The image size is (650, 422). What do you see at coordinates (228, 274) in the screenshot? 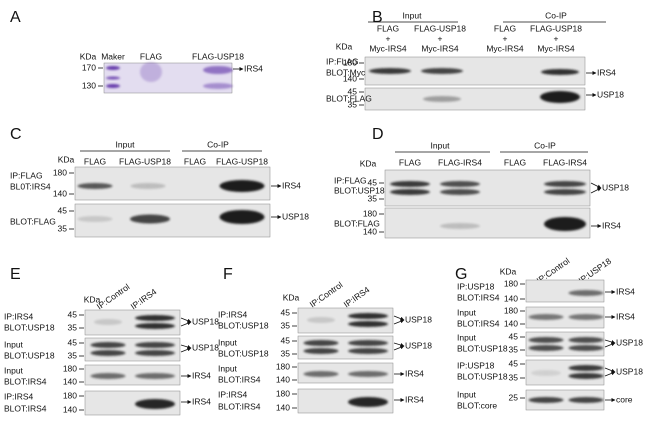
I see `panel-letter: F` at bounding box center [228, 274].